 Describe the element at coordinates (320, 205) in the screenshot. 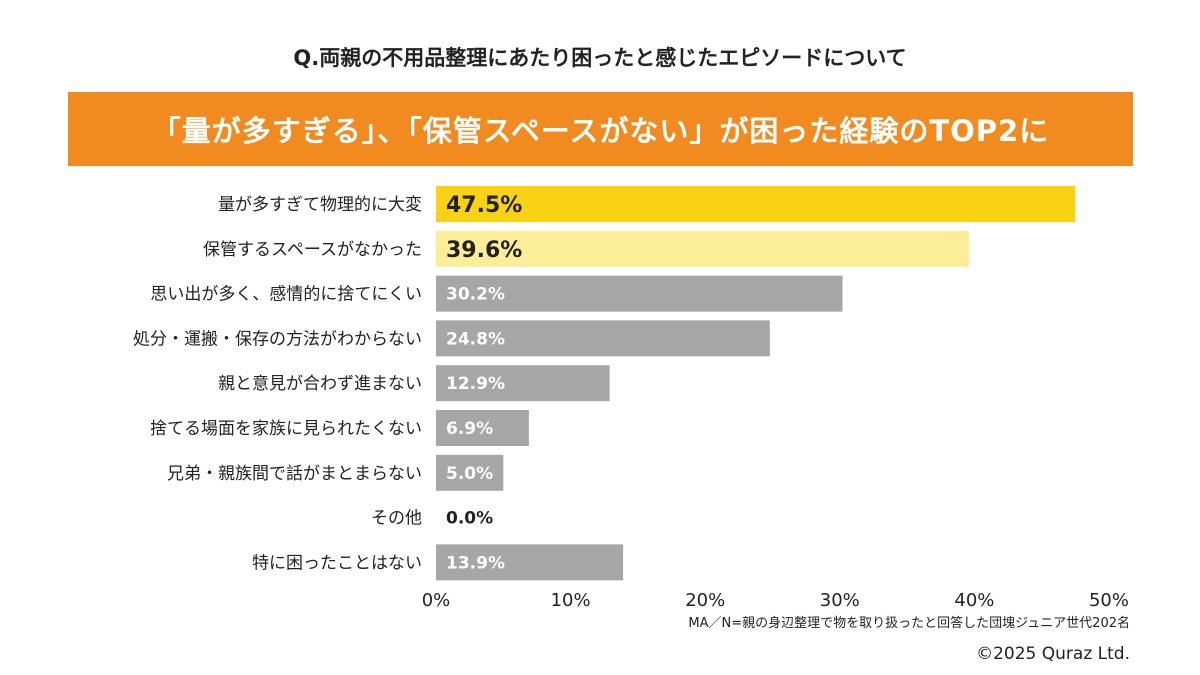

I see `category-label: 量が多すぎて物理的に大変` at that location.